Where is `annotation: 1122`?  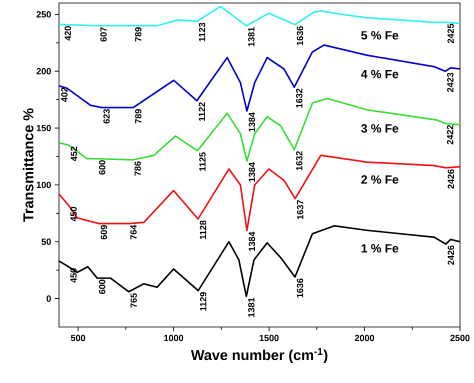 annotation: 1122 is located at coordinates (201, 111).